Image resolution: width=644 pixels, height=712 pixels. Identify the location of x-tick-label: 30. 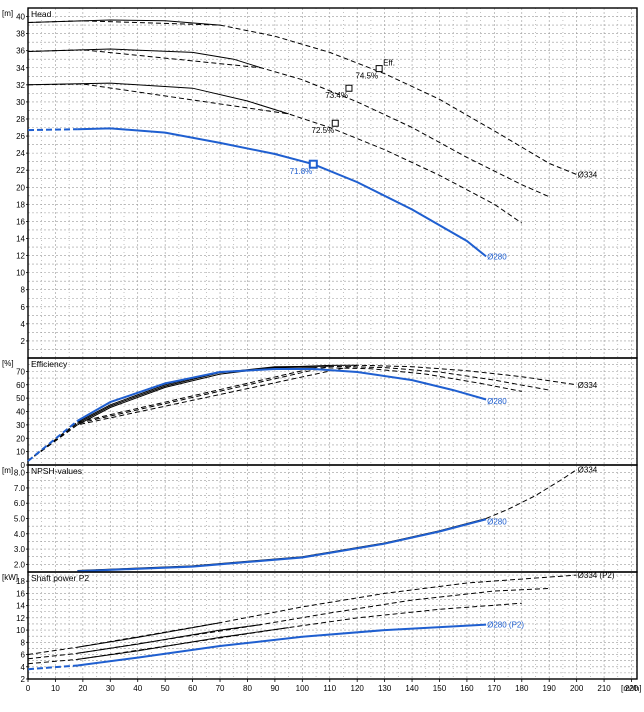
(110, 688).